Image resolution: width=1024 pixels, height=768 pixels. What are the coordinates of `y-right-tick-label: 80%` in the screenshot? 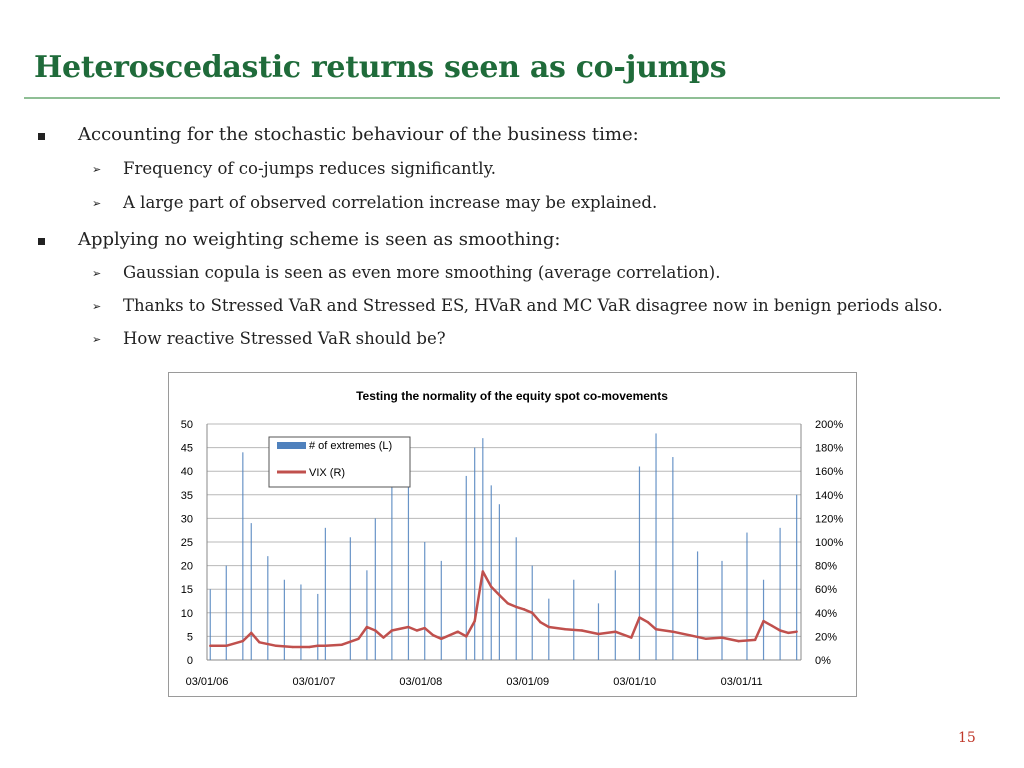 It's located at (826, 567).